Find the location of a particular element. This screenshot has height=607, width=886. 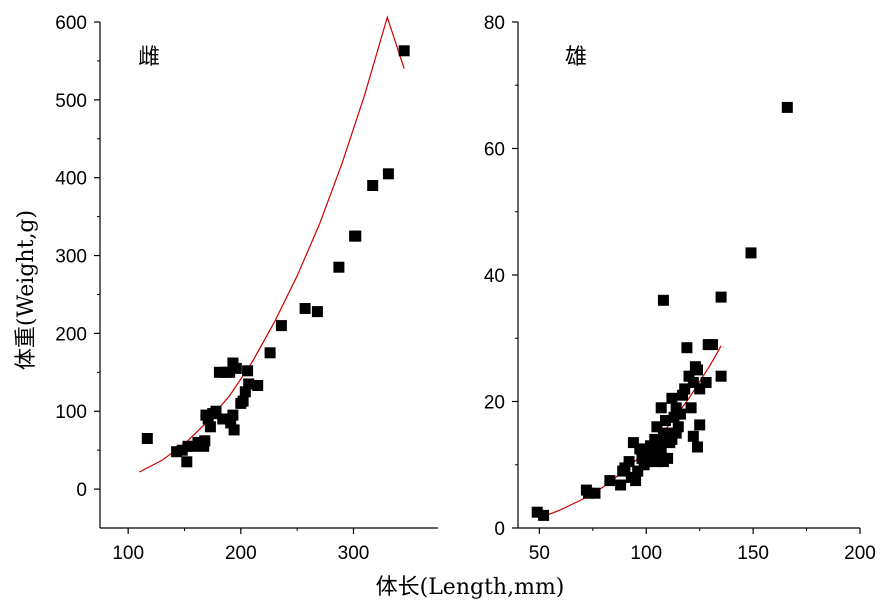

x-axis-title: 体长(Length,mm) is located at coordinates (470, 587).